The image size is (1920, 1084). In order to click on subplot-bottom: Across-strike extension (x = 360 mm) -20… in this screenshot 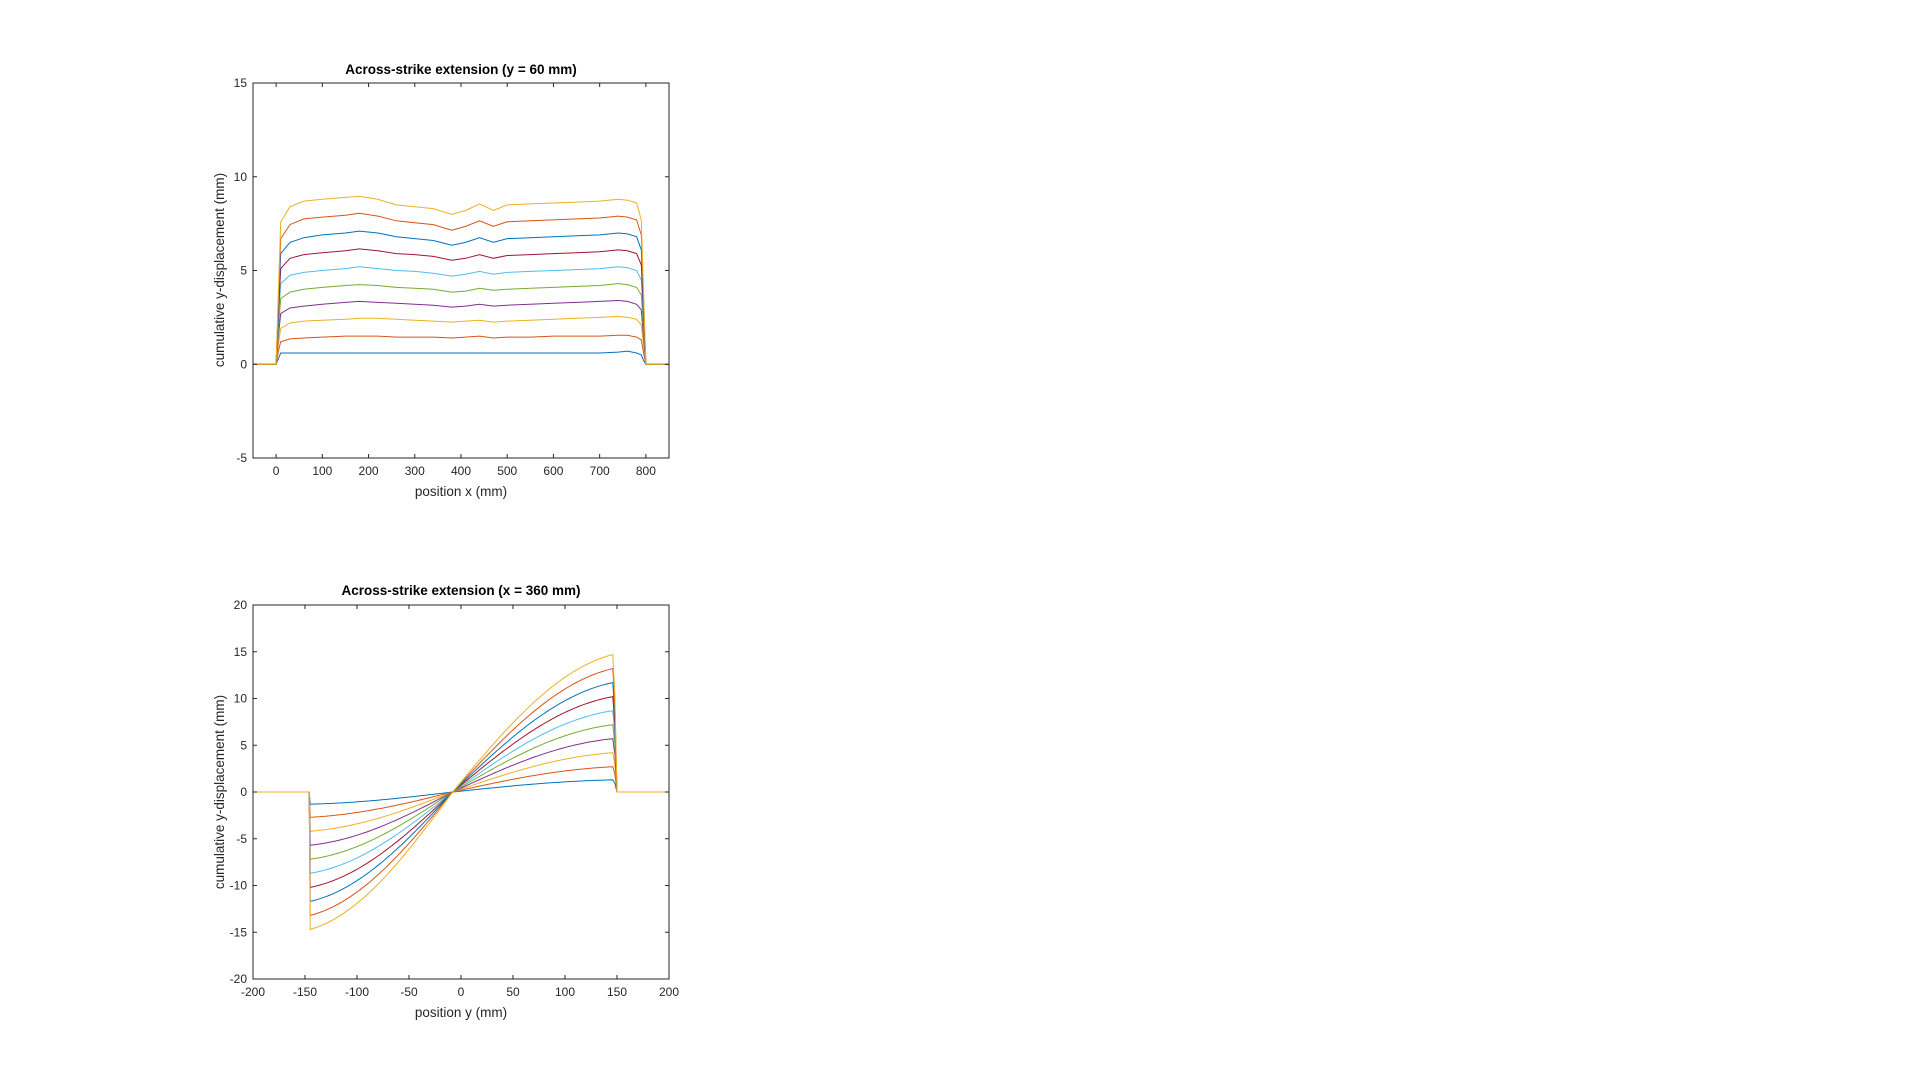, I will do `click(445, 801)`.